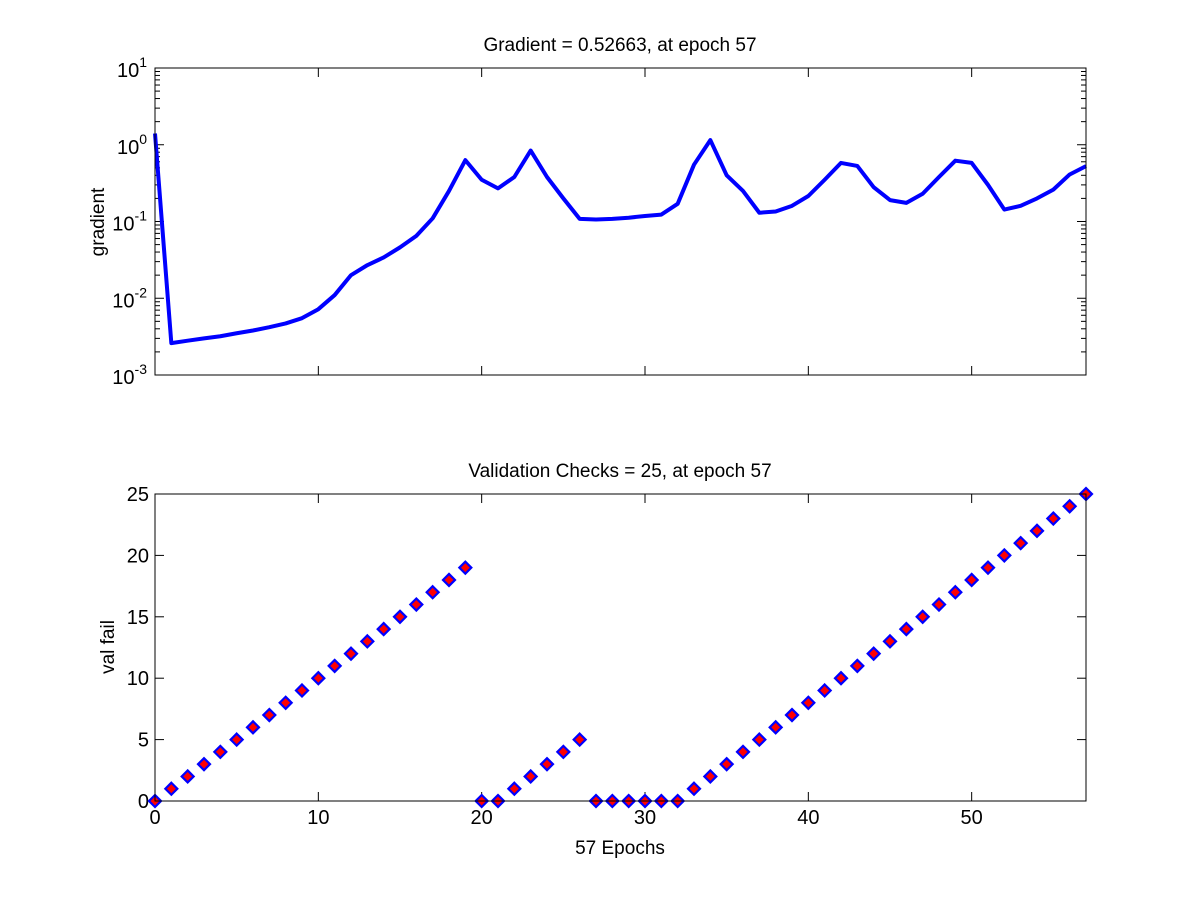 This screenshot has height=905, width=1200. What do you see at coordinates (482, 818) in the screenshot?
I see `validation-xtick-label: 20` at bounding box center [482, 818].